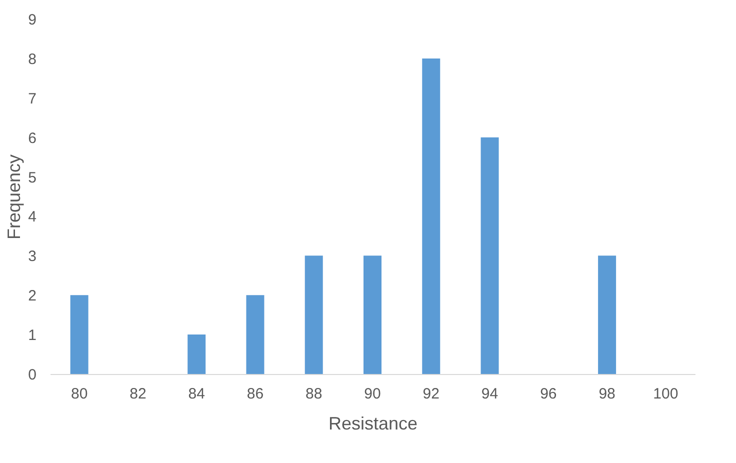  I want to click on y-tick-label: 6, so click(32, 138).